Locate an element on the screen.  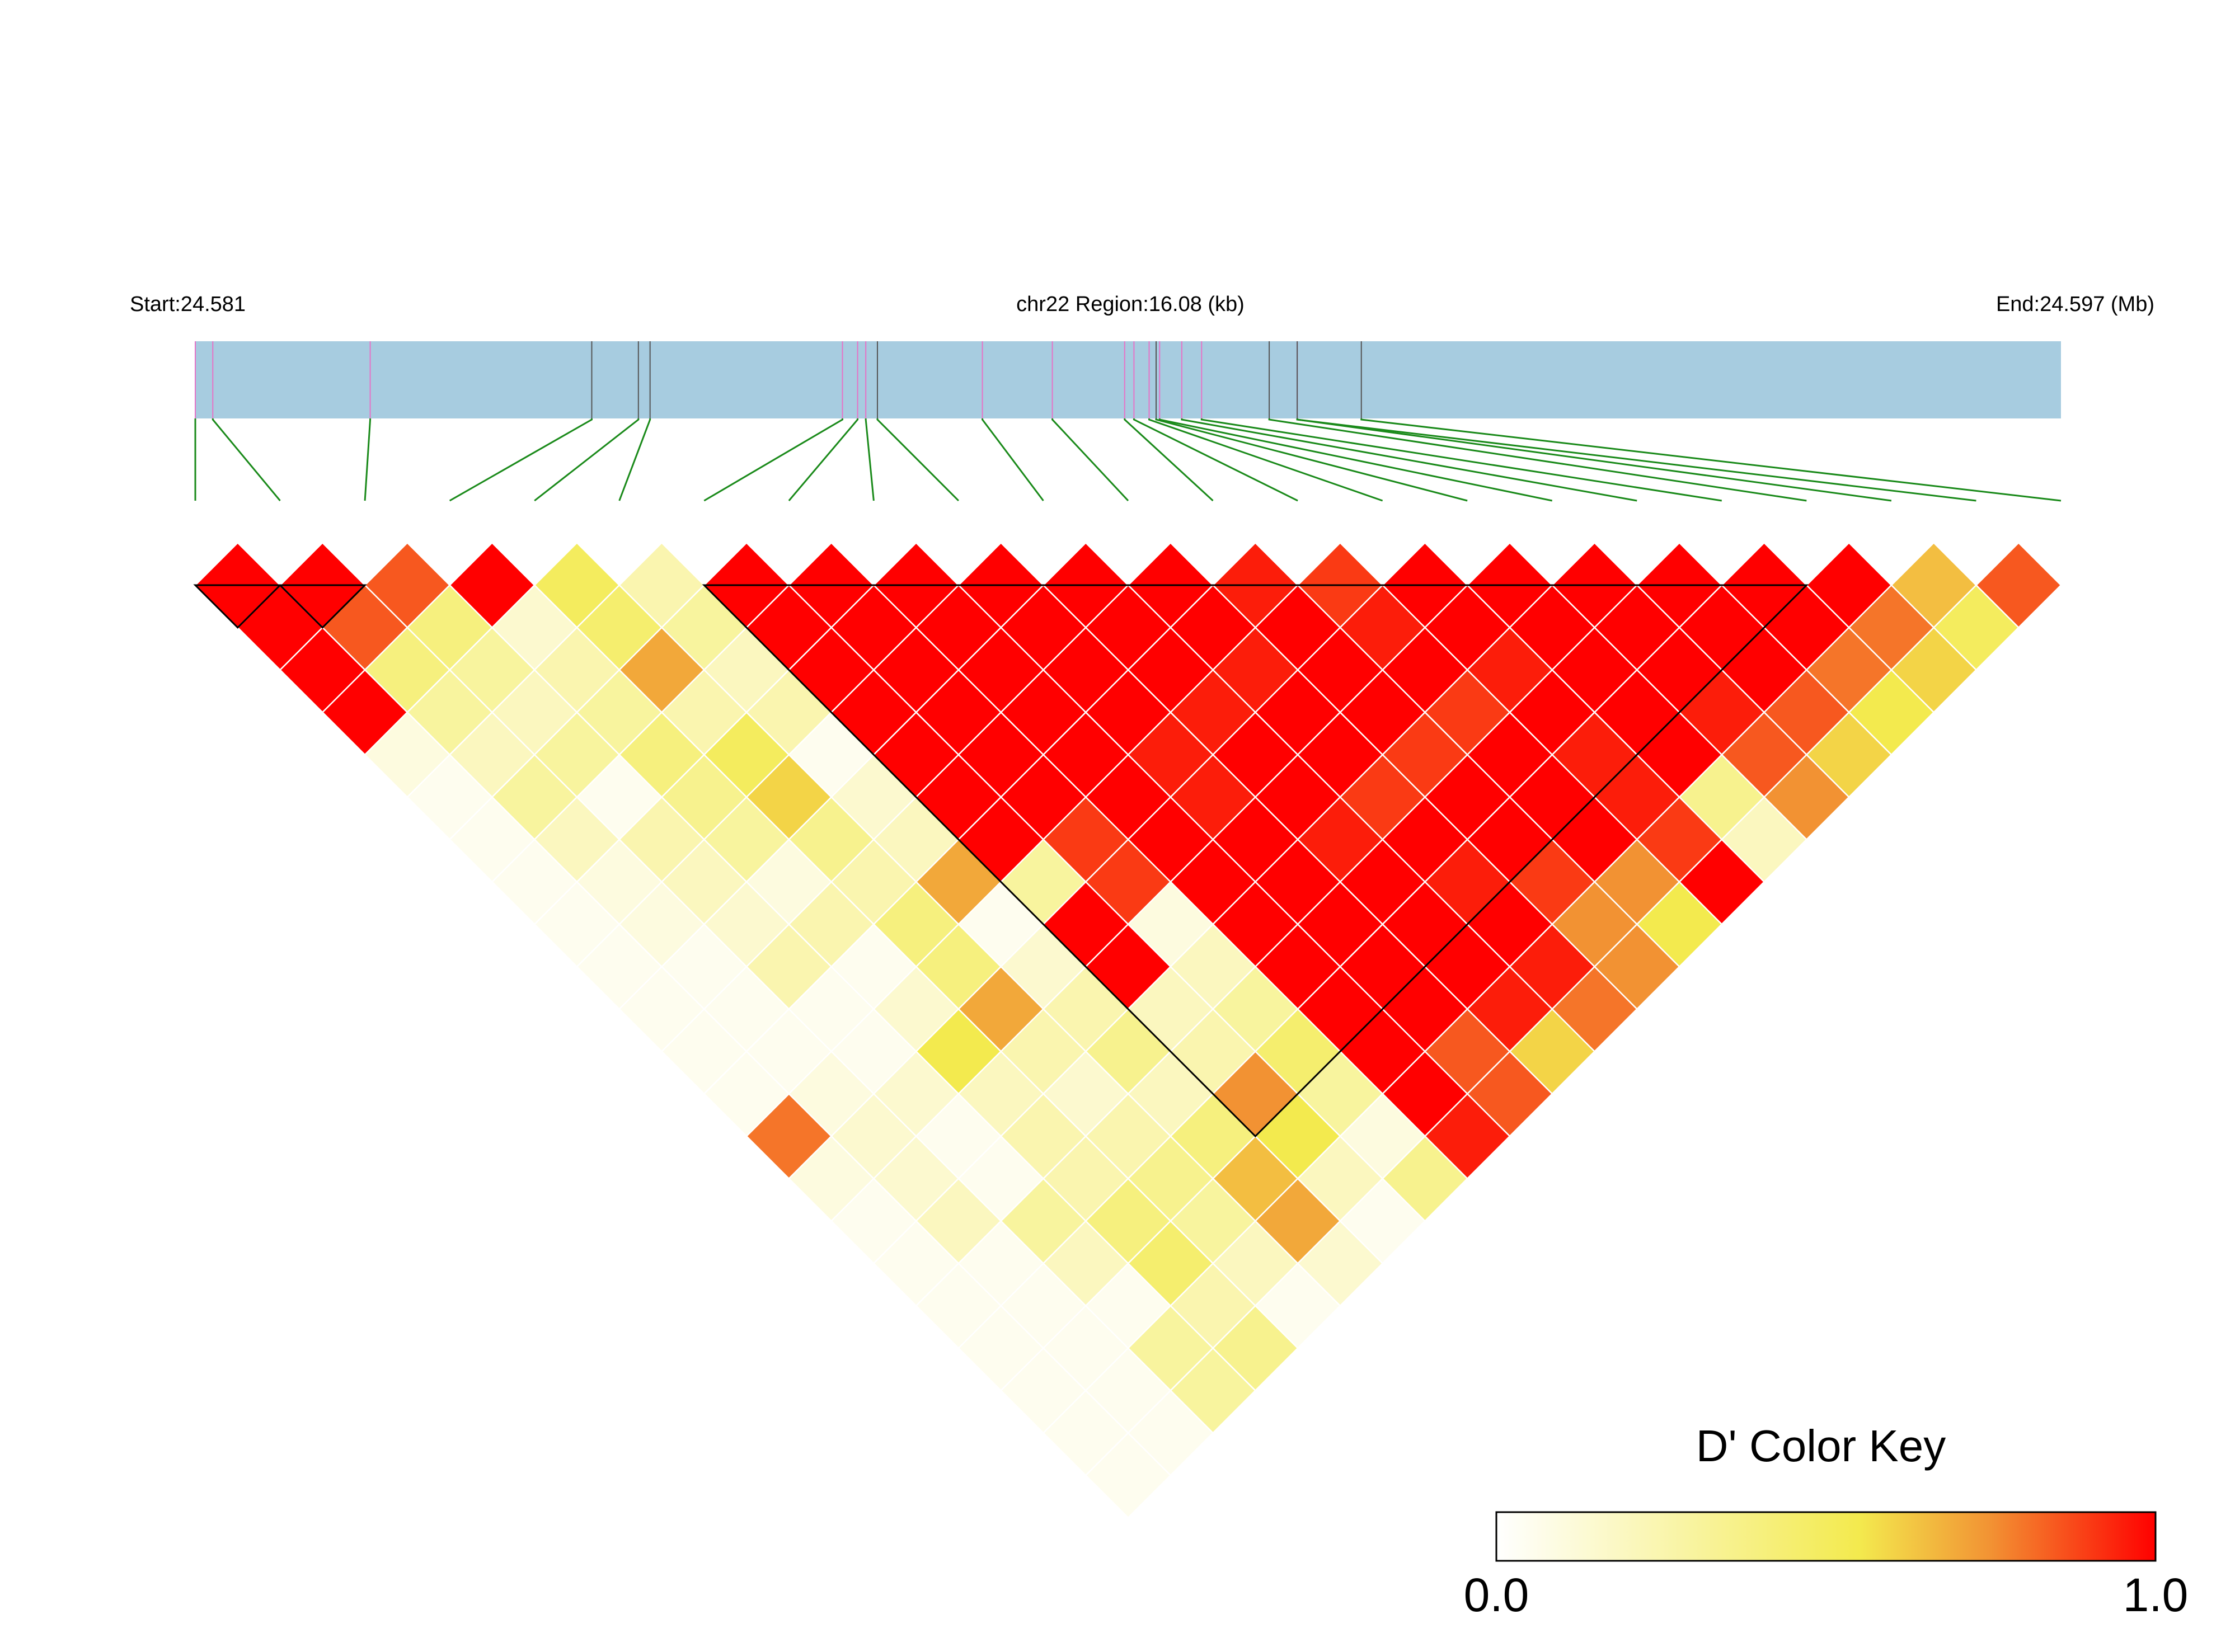
region-start-label: Start:24.581 is located at coordinates (188, 304).